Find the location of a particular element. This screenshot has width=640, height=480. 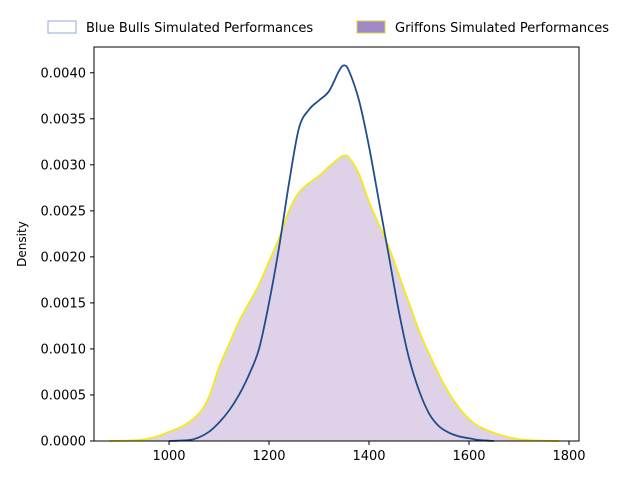

y-tick-label: 0.0025 is located at coordinates (64, 211).